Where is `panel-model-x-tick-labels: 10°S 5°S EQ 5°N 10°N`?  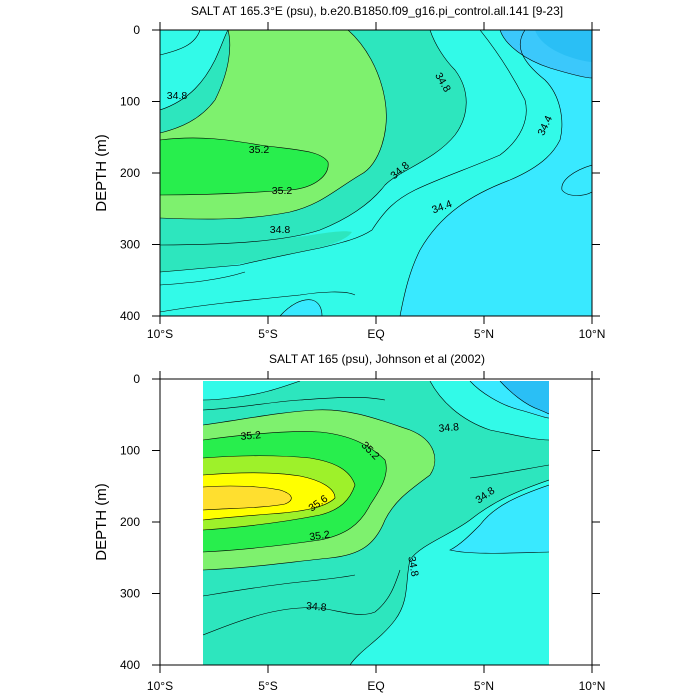
panel-model-x-tick-labels: 10°S 5°S EQ 5°N 10°N is located at coordinates (376, 334).